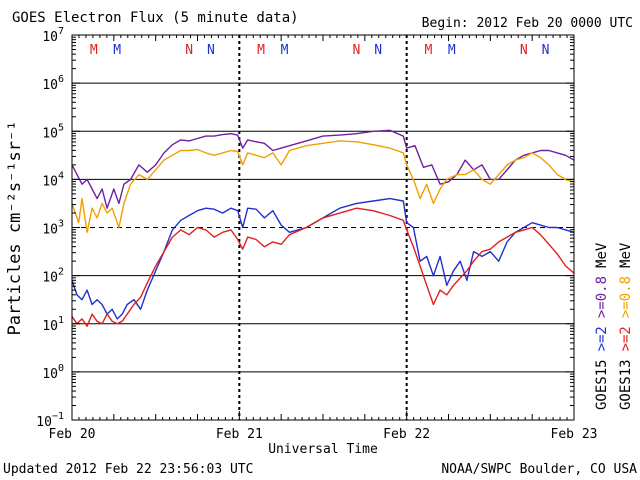 The height and width of the screenshot is (480, 640). I want to click on y-tick-label: 10², so click(53, 276).